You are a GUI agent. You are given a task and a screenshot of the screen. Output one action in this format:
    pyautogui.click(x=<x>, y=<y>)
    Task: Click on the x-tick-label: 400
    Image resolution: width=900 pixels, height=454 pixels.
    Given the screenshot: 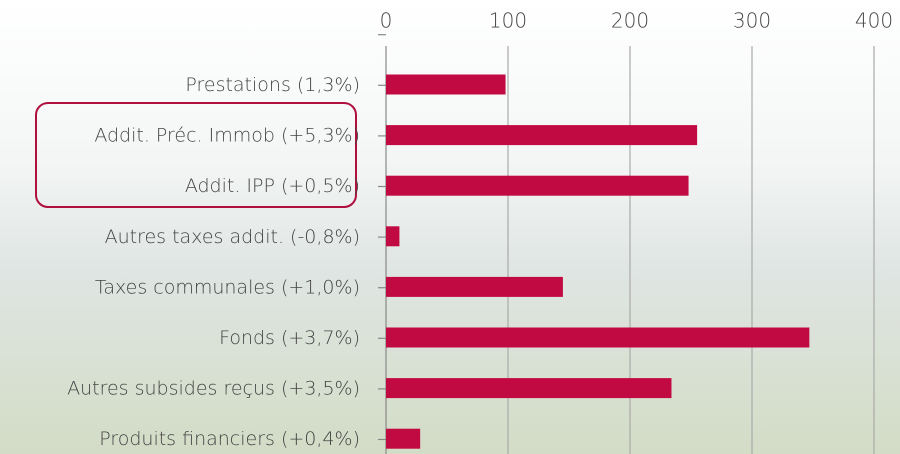 What is the action you would take?
    pyautogui.click(x=874, y=21)
    